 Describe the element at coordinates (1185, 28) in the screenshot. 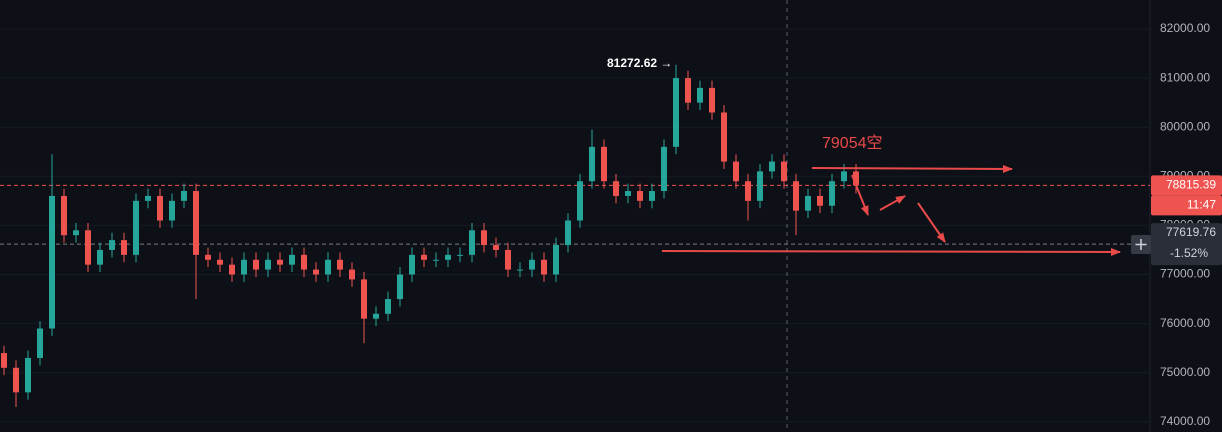

I see `y-tick-label: 82000.00` at that location.